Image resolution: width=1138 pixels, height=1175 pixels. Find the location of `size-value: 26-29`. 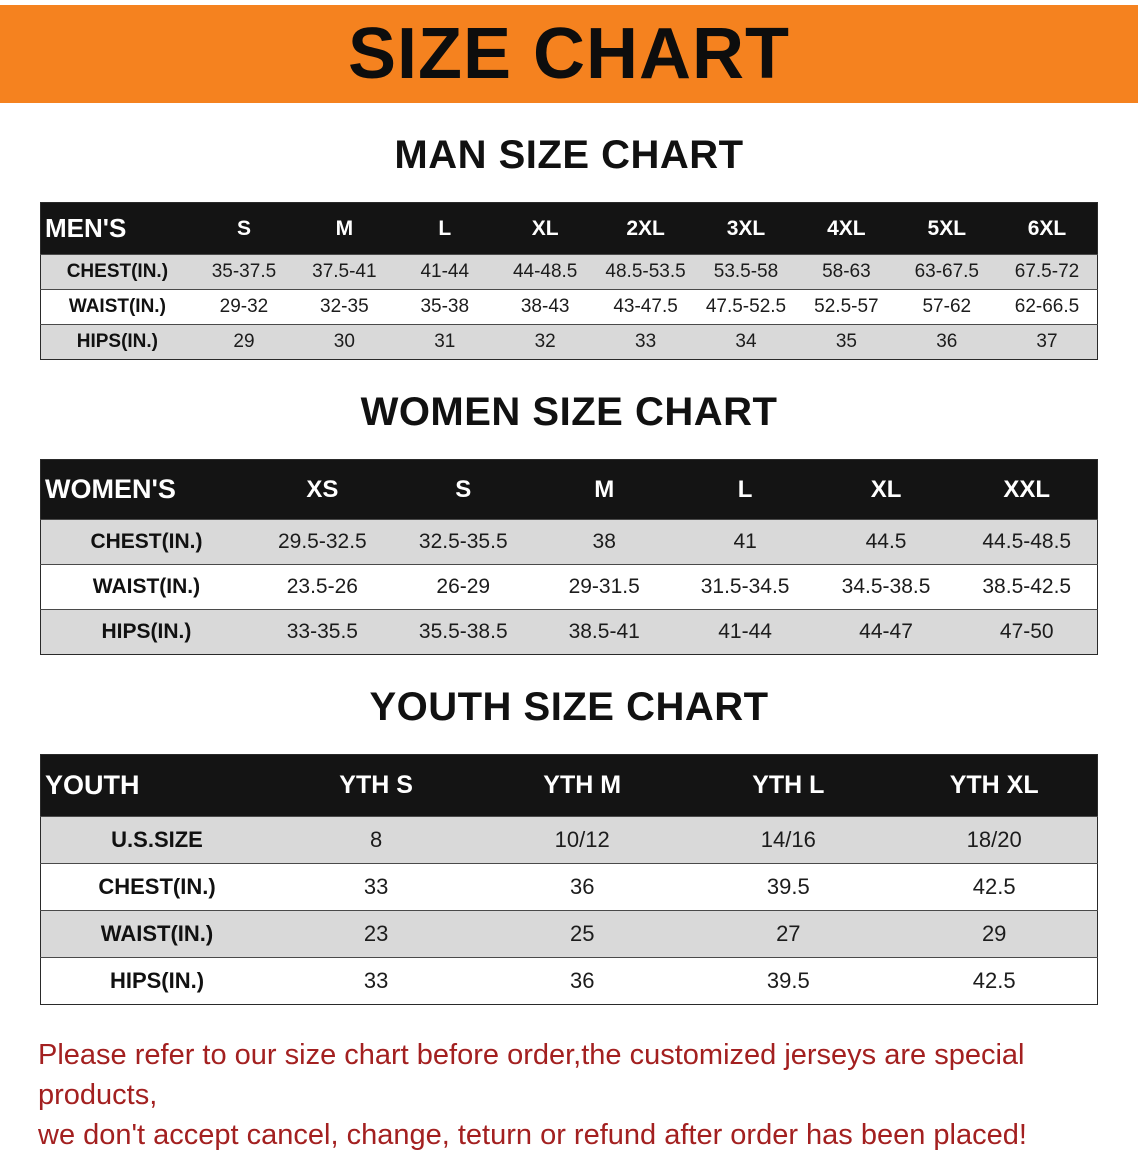

size-value: 26-29 is located at coordinates (463, 587).